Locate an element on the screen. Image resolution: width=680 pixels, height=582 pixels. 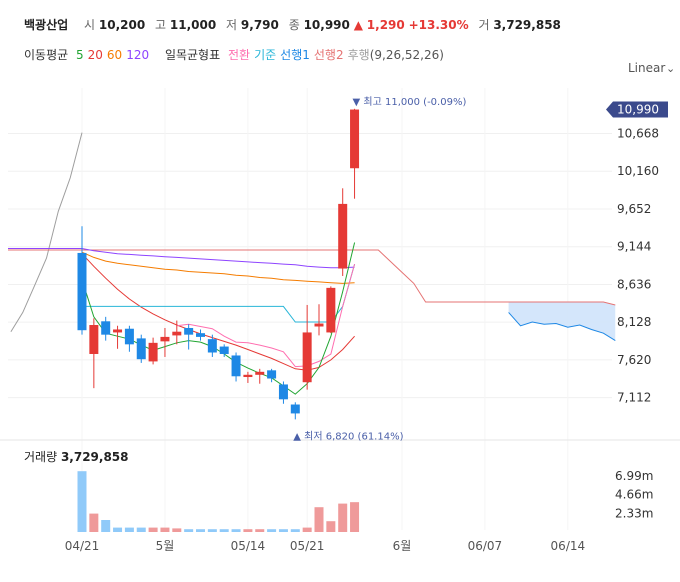
senkou2-line is located at coordinates (349, 277).